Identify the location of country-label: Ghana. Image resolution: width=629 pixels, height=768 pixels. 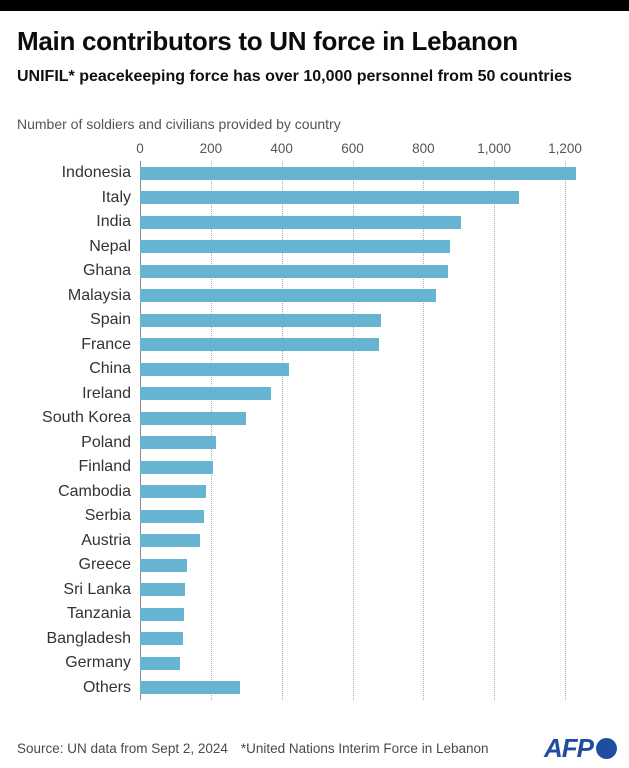
(106, 271).